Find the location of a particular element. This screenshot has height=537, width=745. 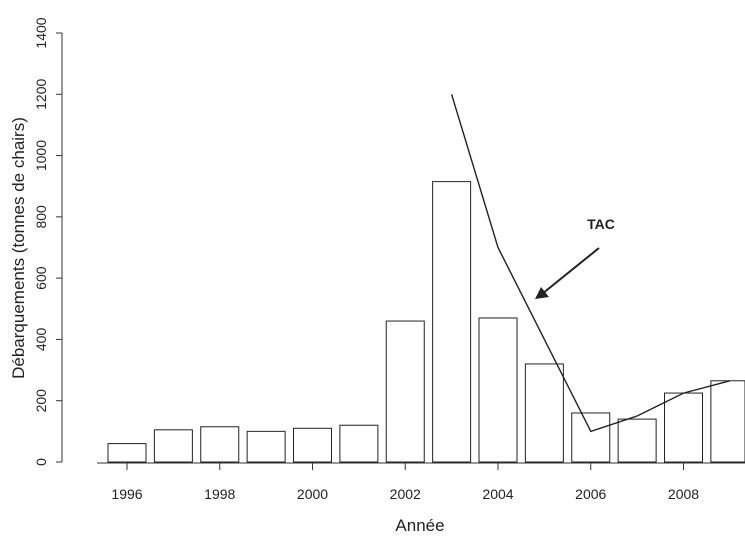

y-tick-label: 800 is located at coordinates (41, 217).